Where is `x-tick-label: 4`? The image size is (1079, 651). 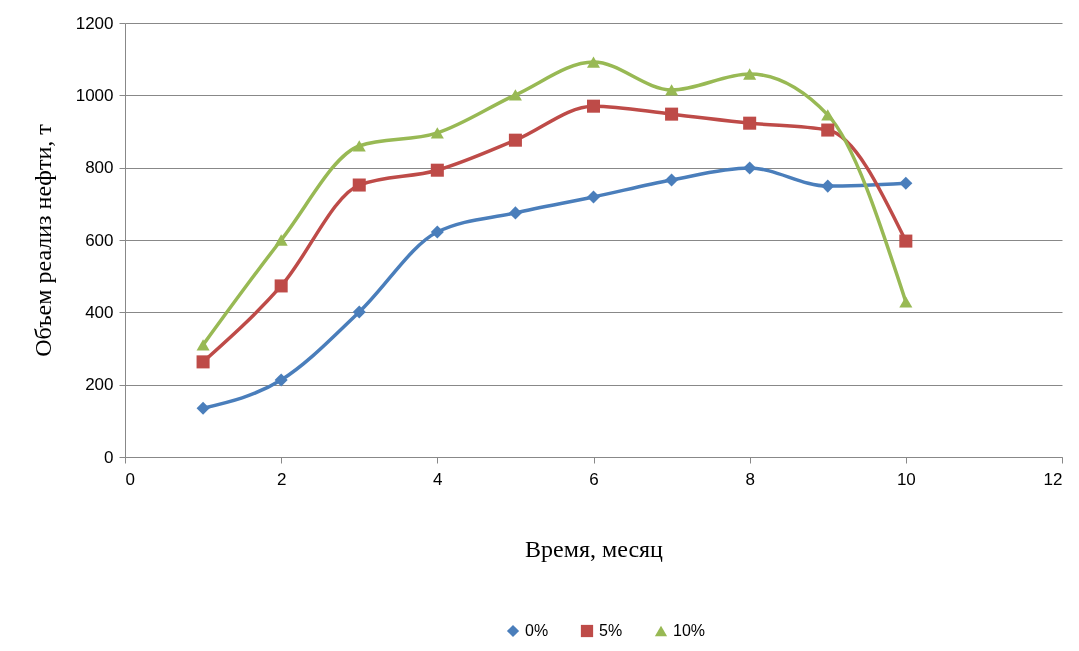
x-tick-label: 4 is located at coordinates (438, 479).